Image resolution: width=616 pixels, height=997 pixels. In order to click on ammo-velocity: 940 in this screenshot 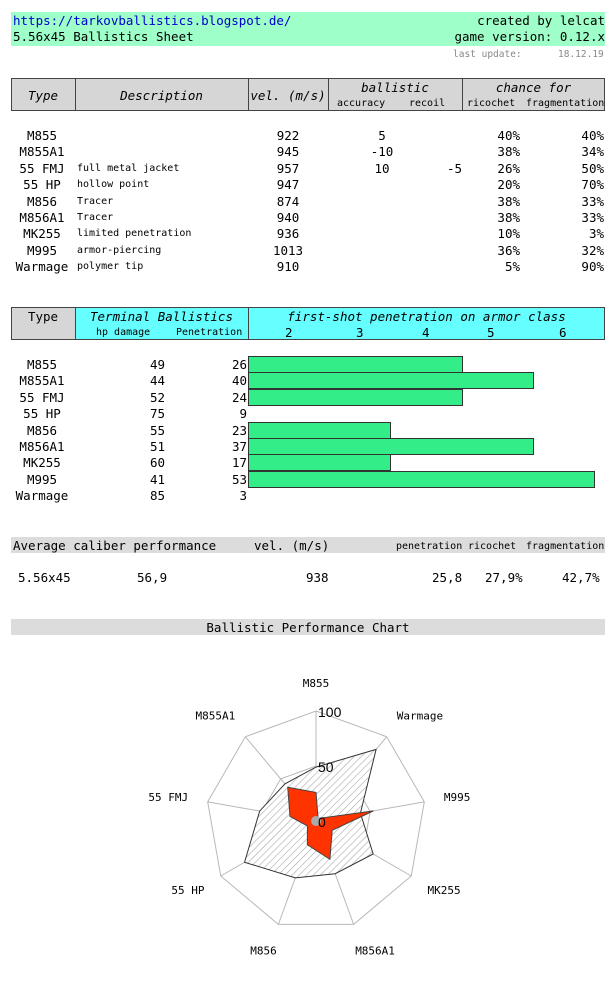, I will do `click(288, 217)`.